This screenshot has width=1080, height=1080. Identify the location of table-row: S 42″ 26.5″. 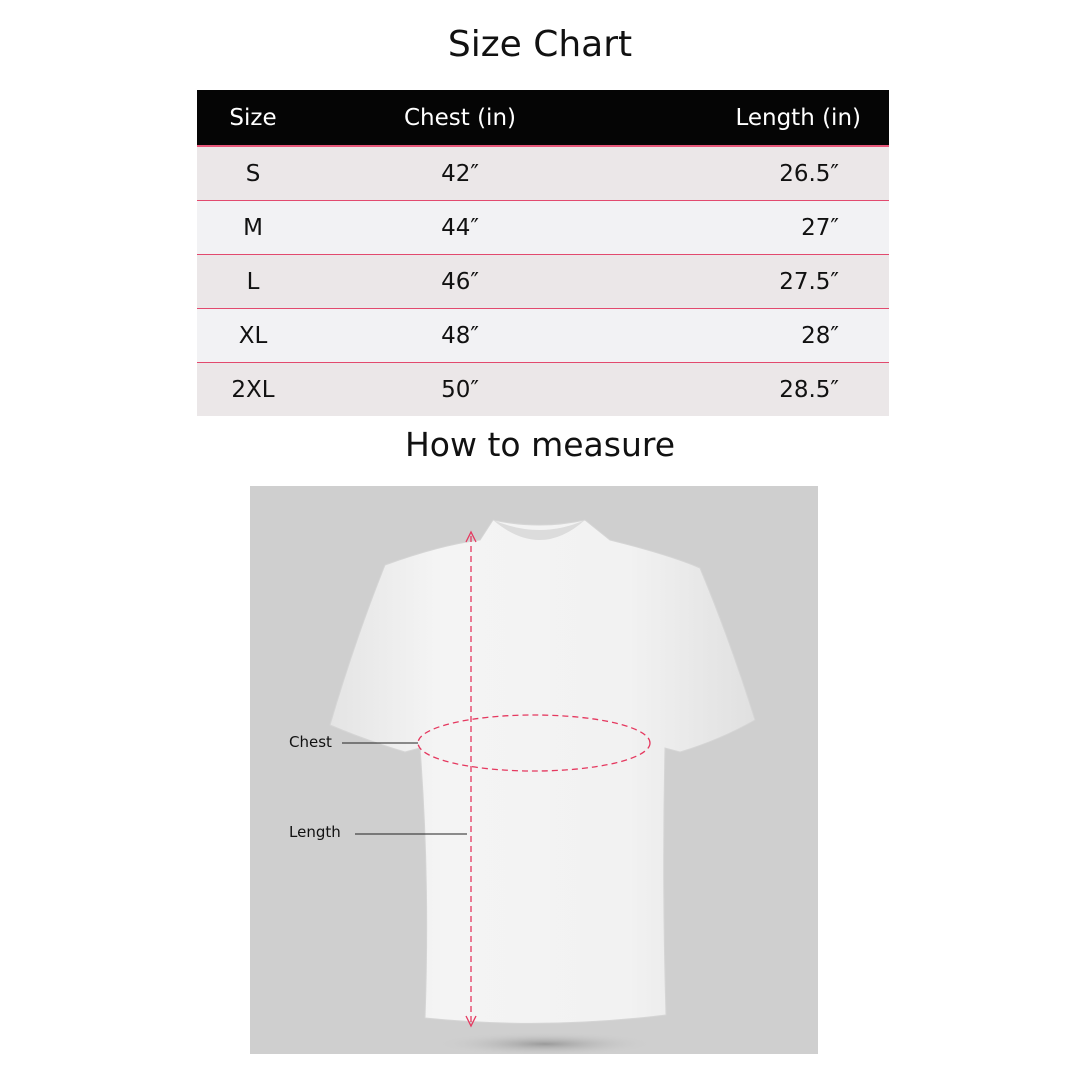
(543, 173).